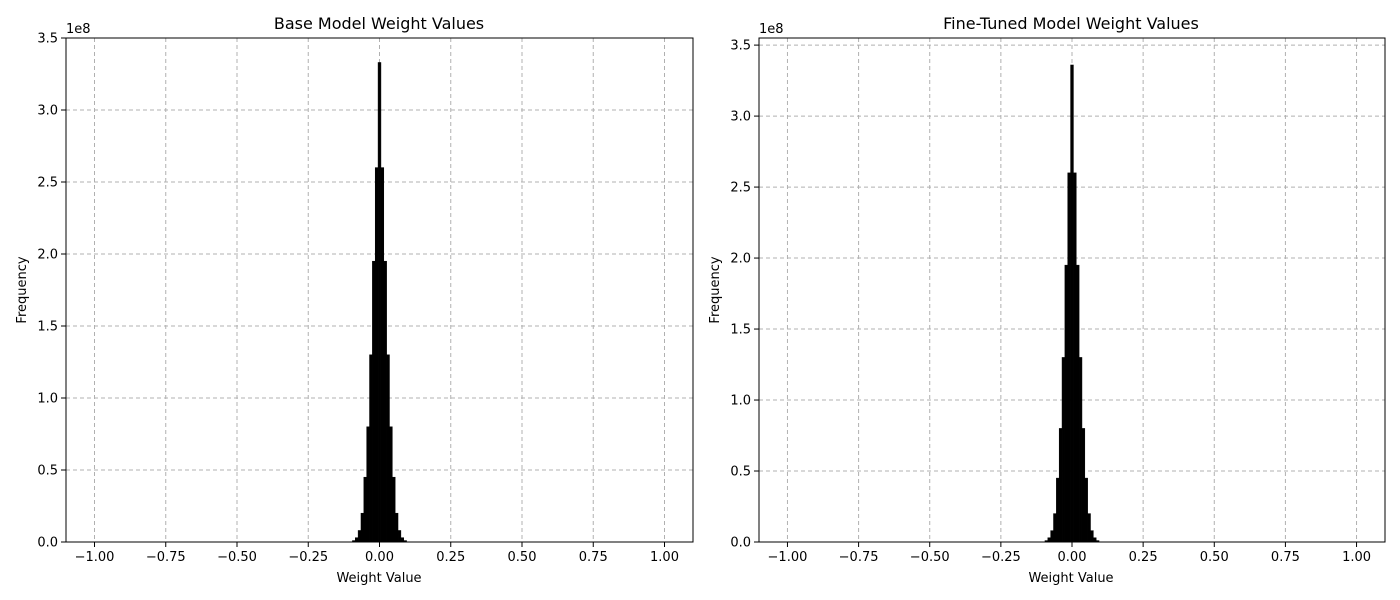 This screenshot has height=600, width=1400. I want to click on chart-title: Fine-Tuned Model Weight Values, so click(1071, 23).